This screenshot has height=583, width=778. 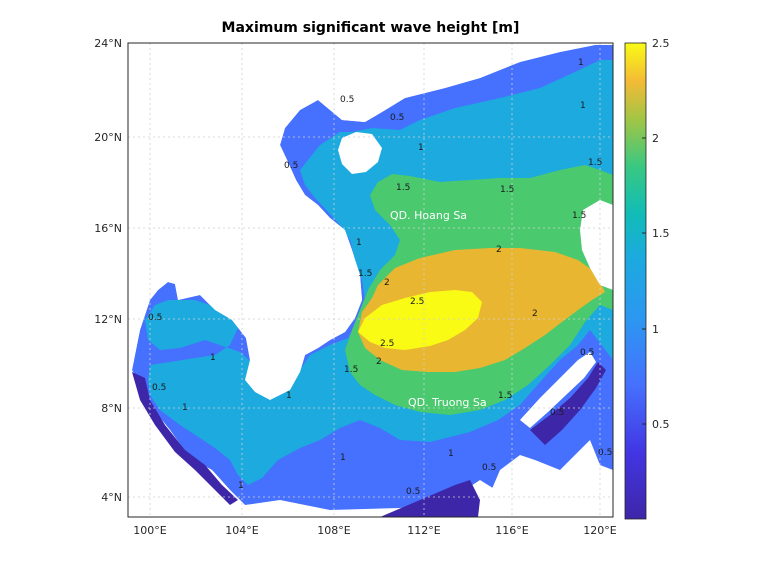 What do you see at coordinates (241, 530) in the screenshot?
I see `x-tick-label: 104°E` at bounding box center [241, 530].